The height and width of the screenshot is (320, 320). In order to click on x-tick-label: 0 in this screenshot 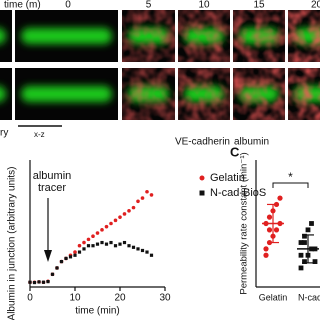, I will do `click(30, 298)`.